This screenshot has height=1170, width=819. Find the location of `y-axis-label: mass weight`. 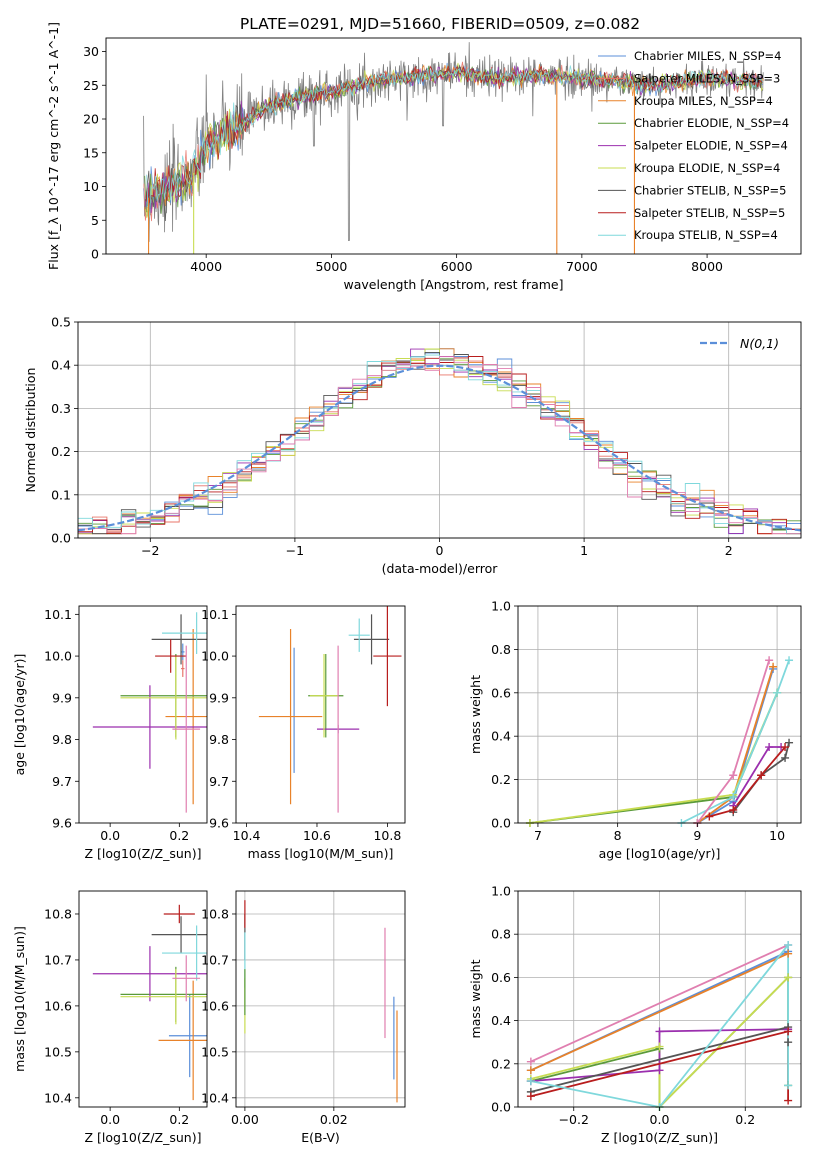

y-axis-label: mass weight is located at coordinates (475, 714).